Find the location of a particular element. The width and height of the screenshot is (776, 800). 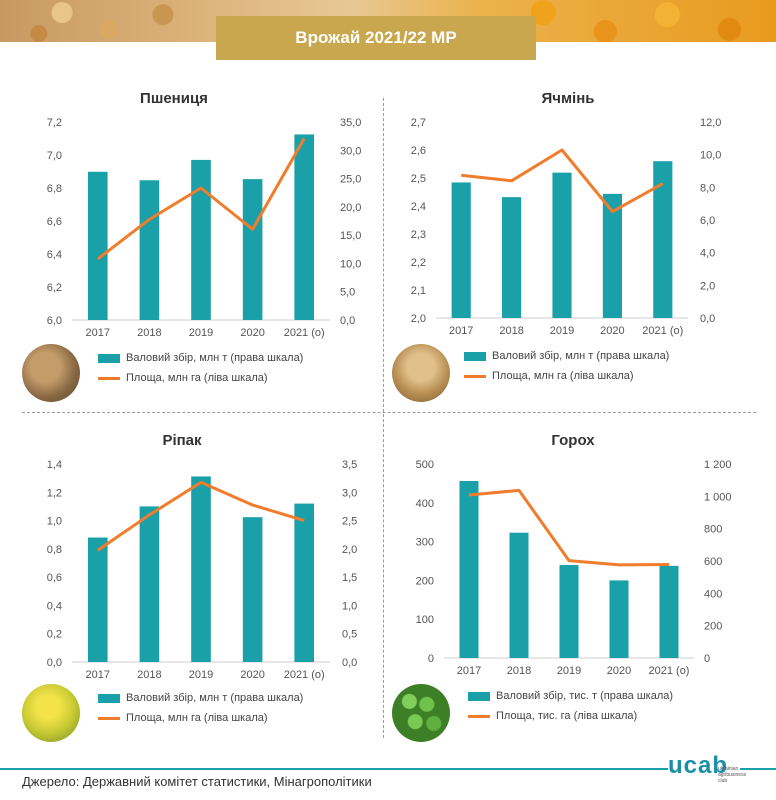

left-tick-label: 300 is located at coordinates (425, 543).